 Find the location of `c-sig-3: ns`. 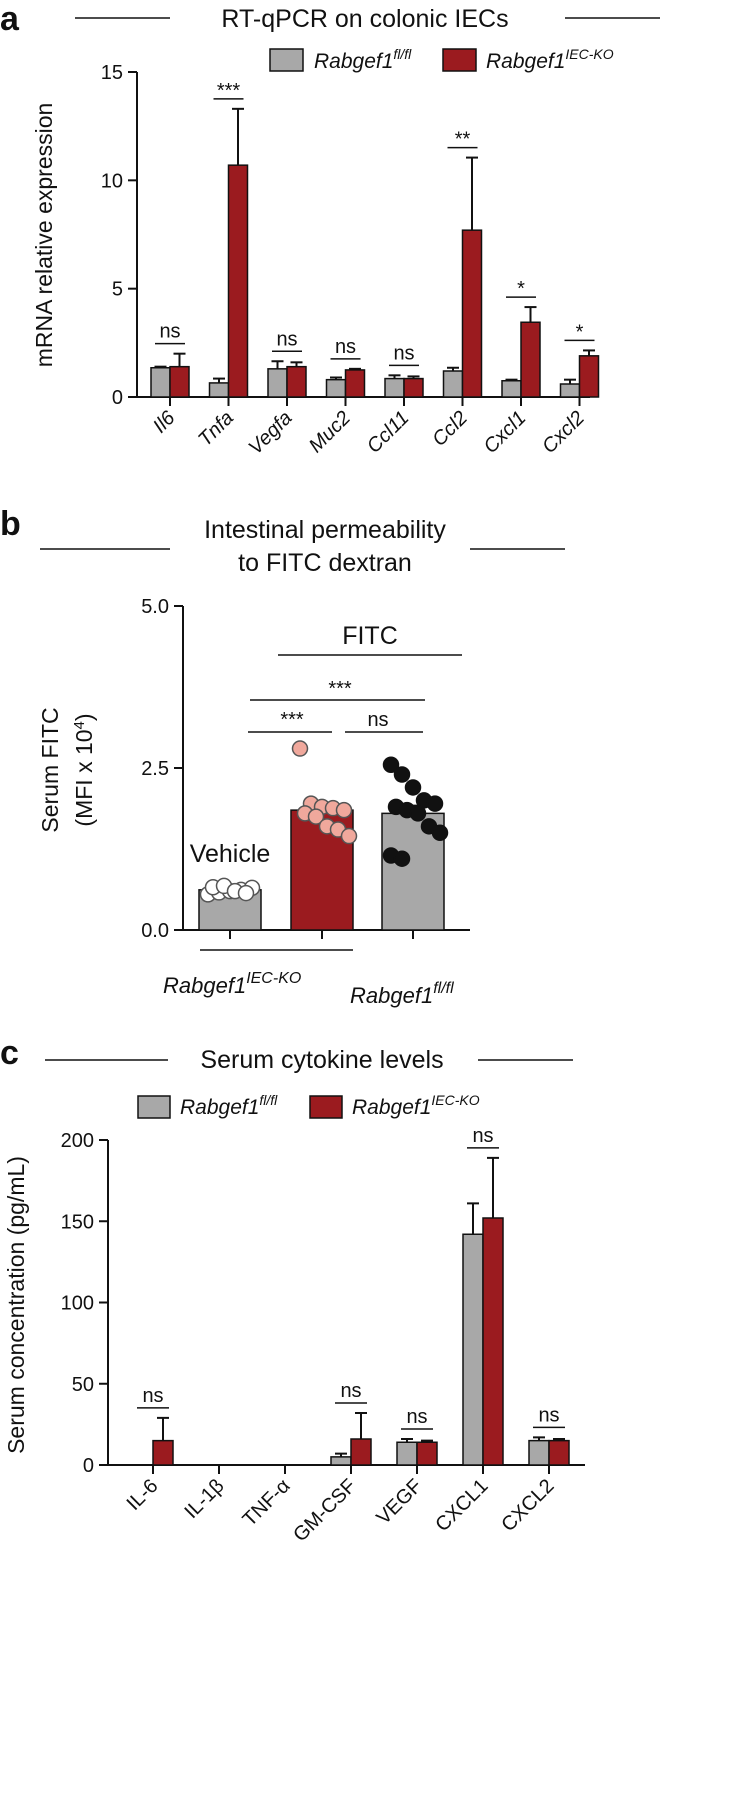

c-sig-3: ns is located at coordinates (350, 1391).